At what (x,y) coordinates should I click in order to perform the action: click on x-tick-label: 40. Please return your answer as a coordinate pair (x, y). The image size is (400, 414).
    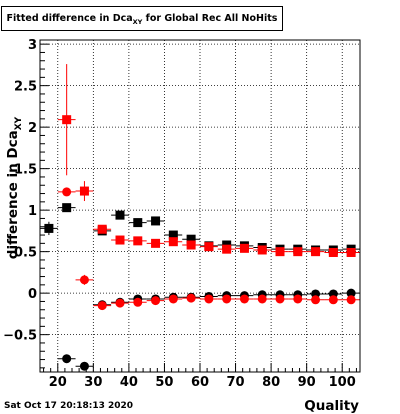
    Looking at the image, I should click on (129, 382).